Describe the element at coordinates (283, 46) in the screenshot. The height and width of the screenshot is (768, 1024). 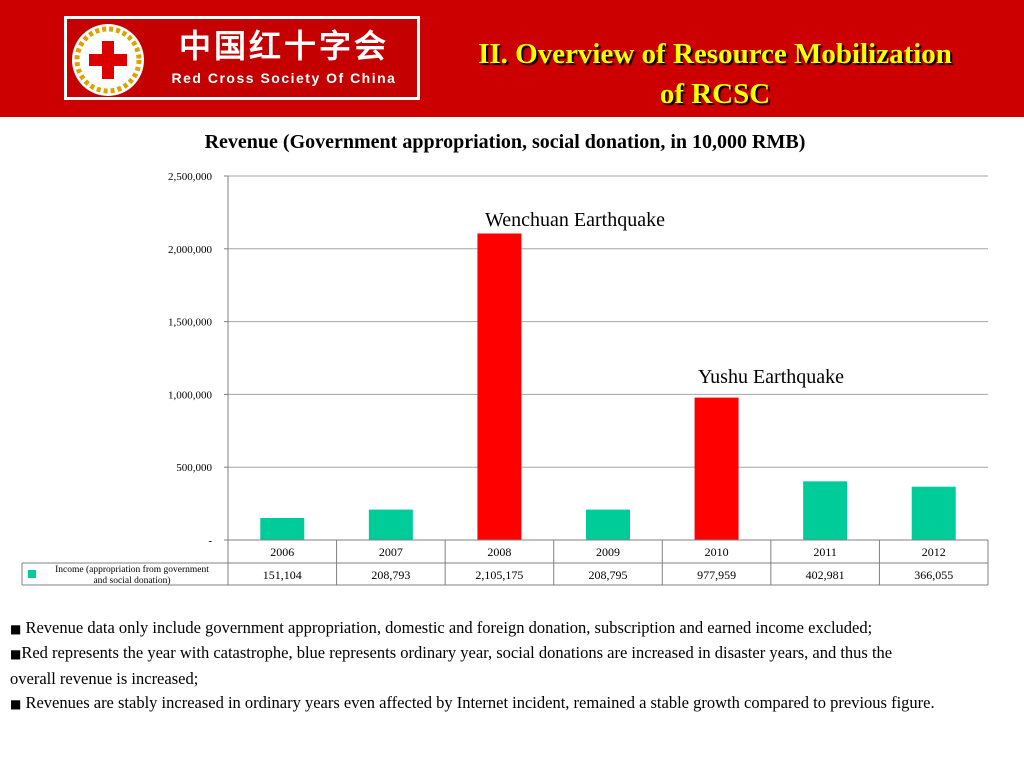
I see `logo-chinese-name: 中国红十字会` at that location.